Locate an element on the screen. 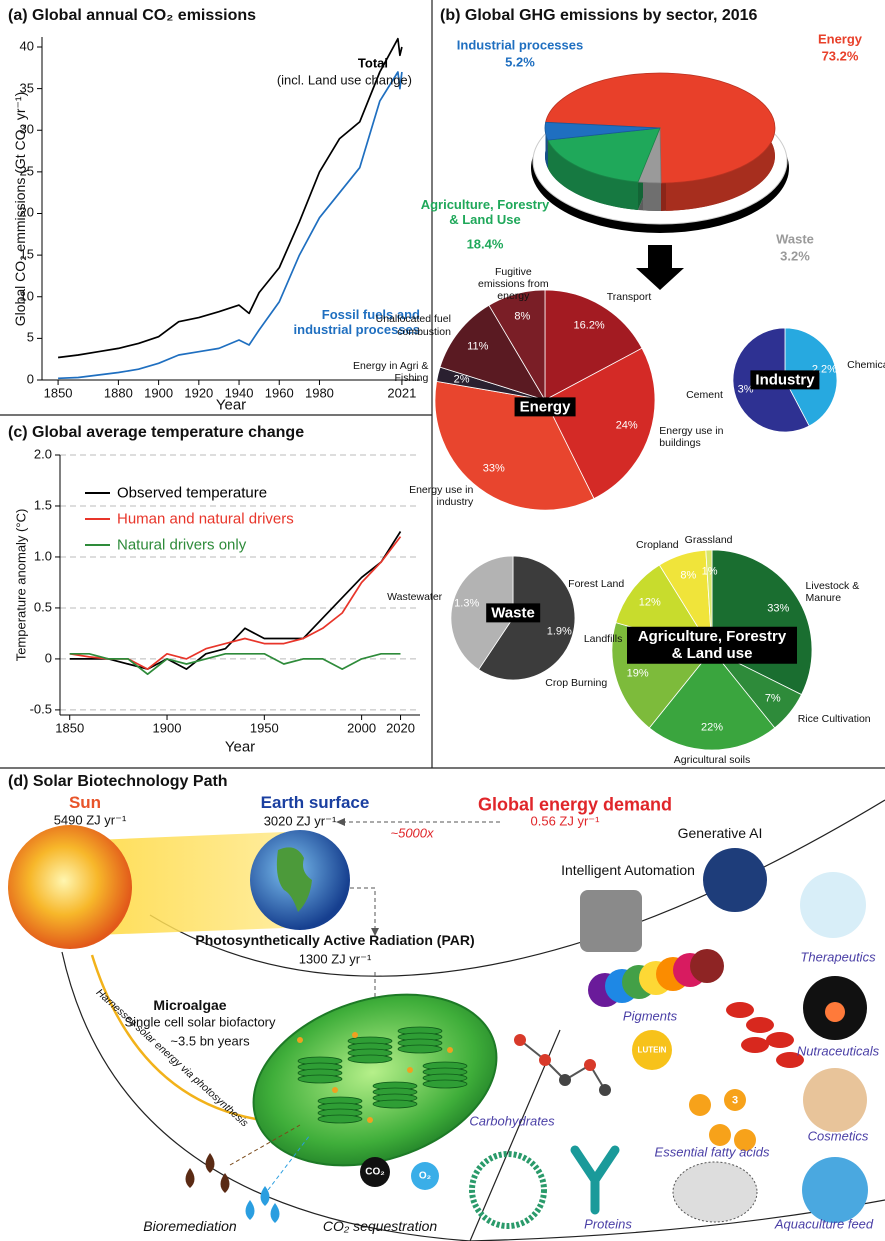 The width and height of the screenshot is (885, 1241). value-label: 1.3% is located at coordinates (467, 603).